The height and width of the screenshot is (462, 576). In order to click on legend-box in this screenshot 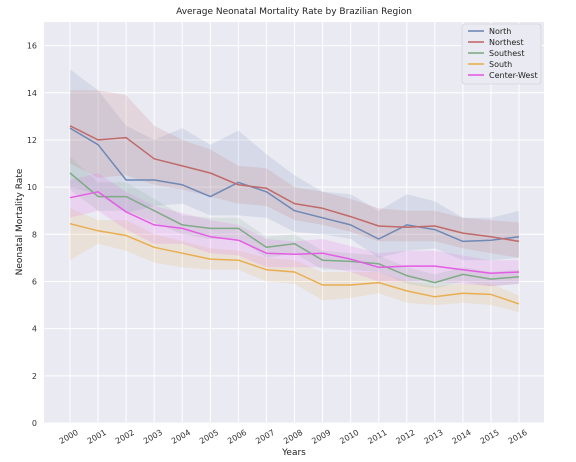, I will do `click(501, 54)`.